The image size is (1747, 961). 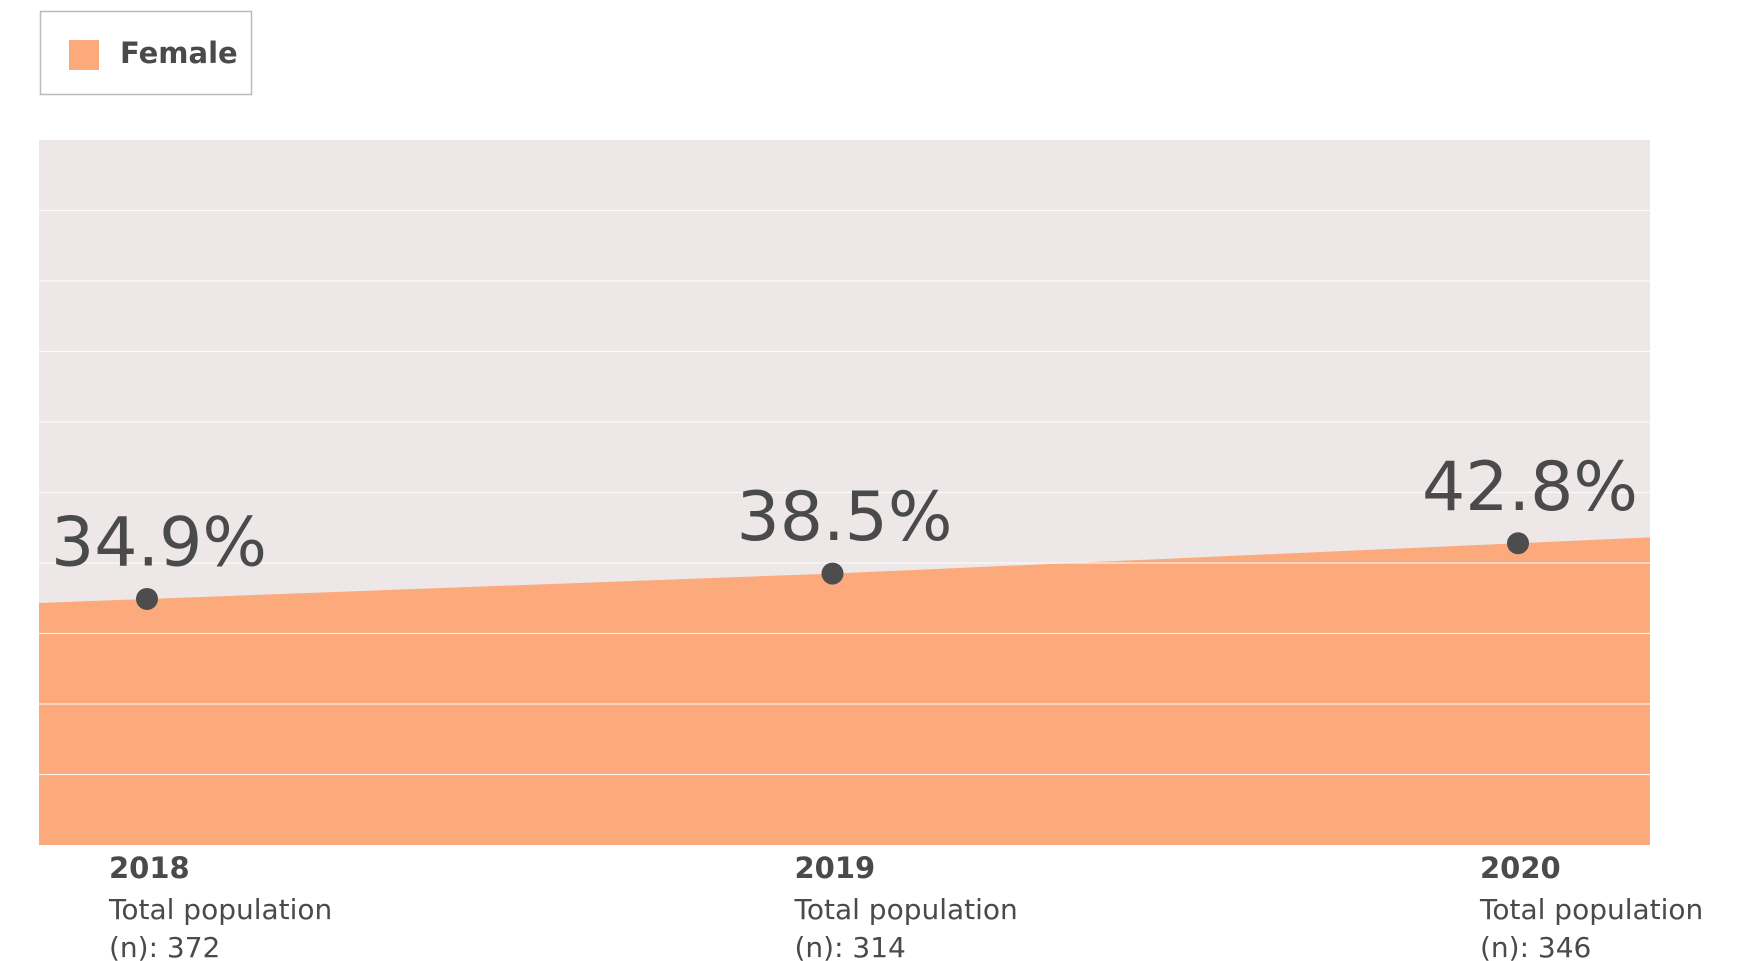 I want to click on x-tick-label: 2018, so click(x=149, y=868).